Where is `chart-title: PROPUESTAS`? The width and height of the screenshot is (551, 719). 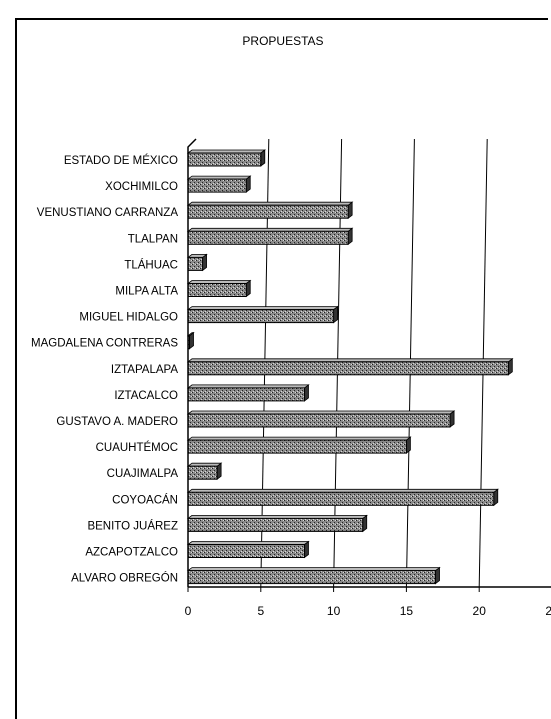 chart-title: PROPUESTAS is located at coordinates (282, 41).